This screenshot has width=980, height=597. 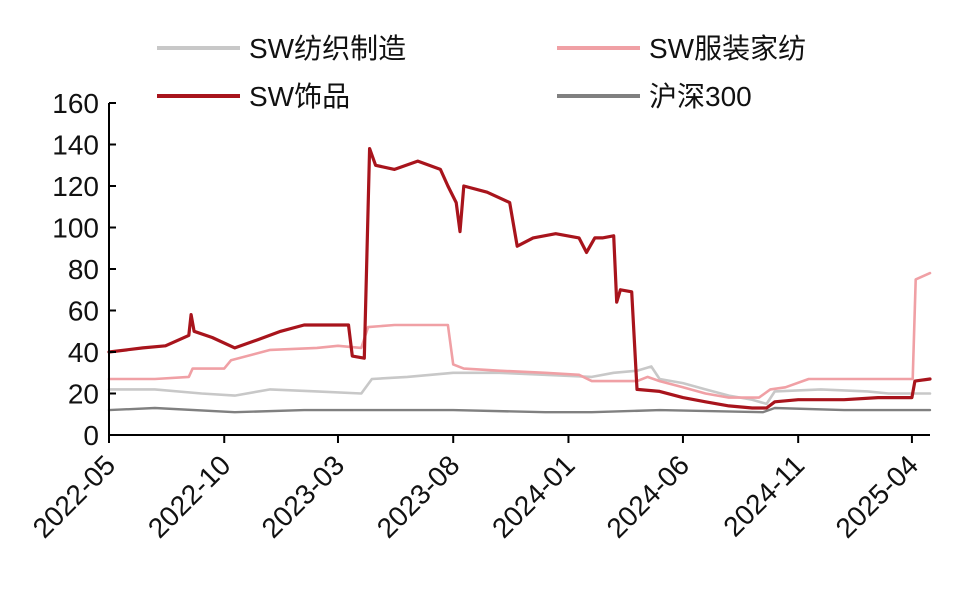 What do you see at coordinates (763, 495) in the screenshot?
I see `x-tick-label-6: 2024-11` at bounding box center [763, 495].